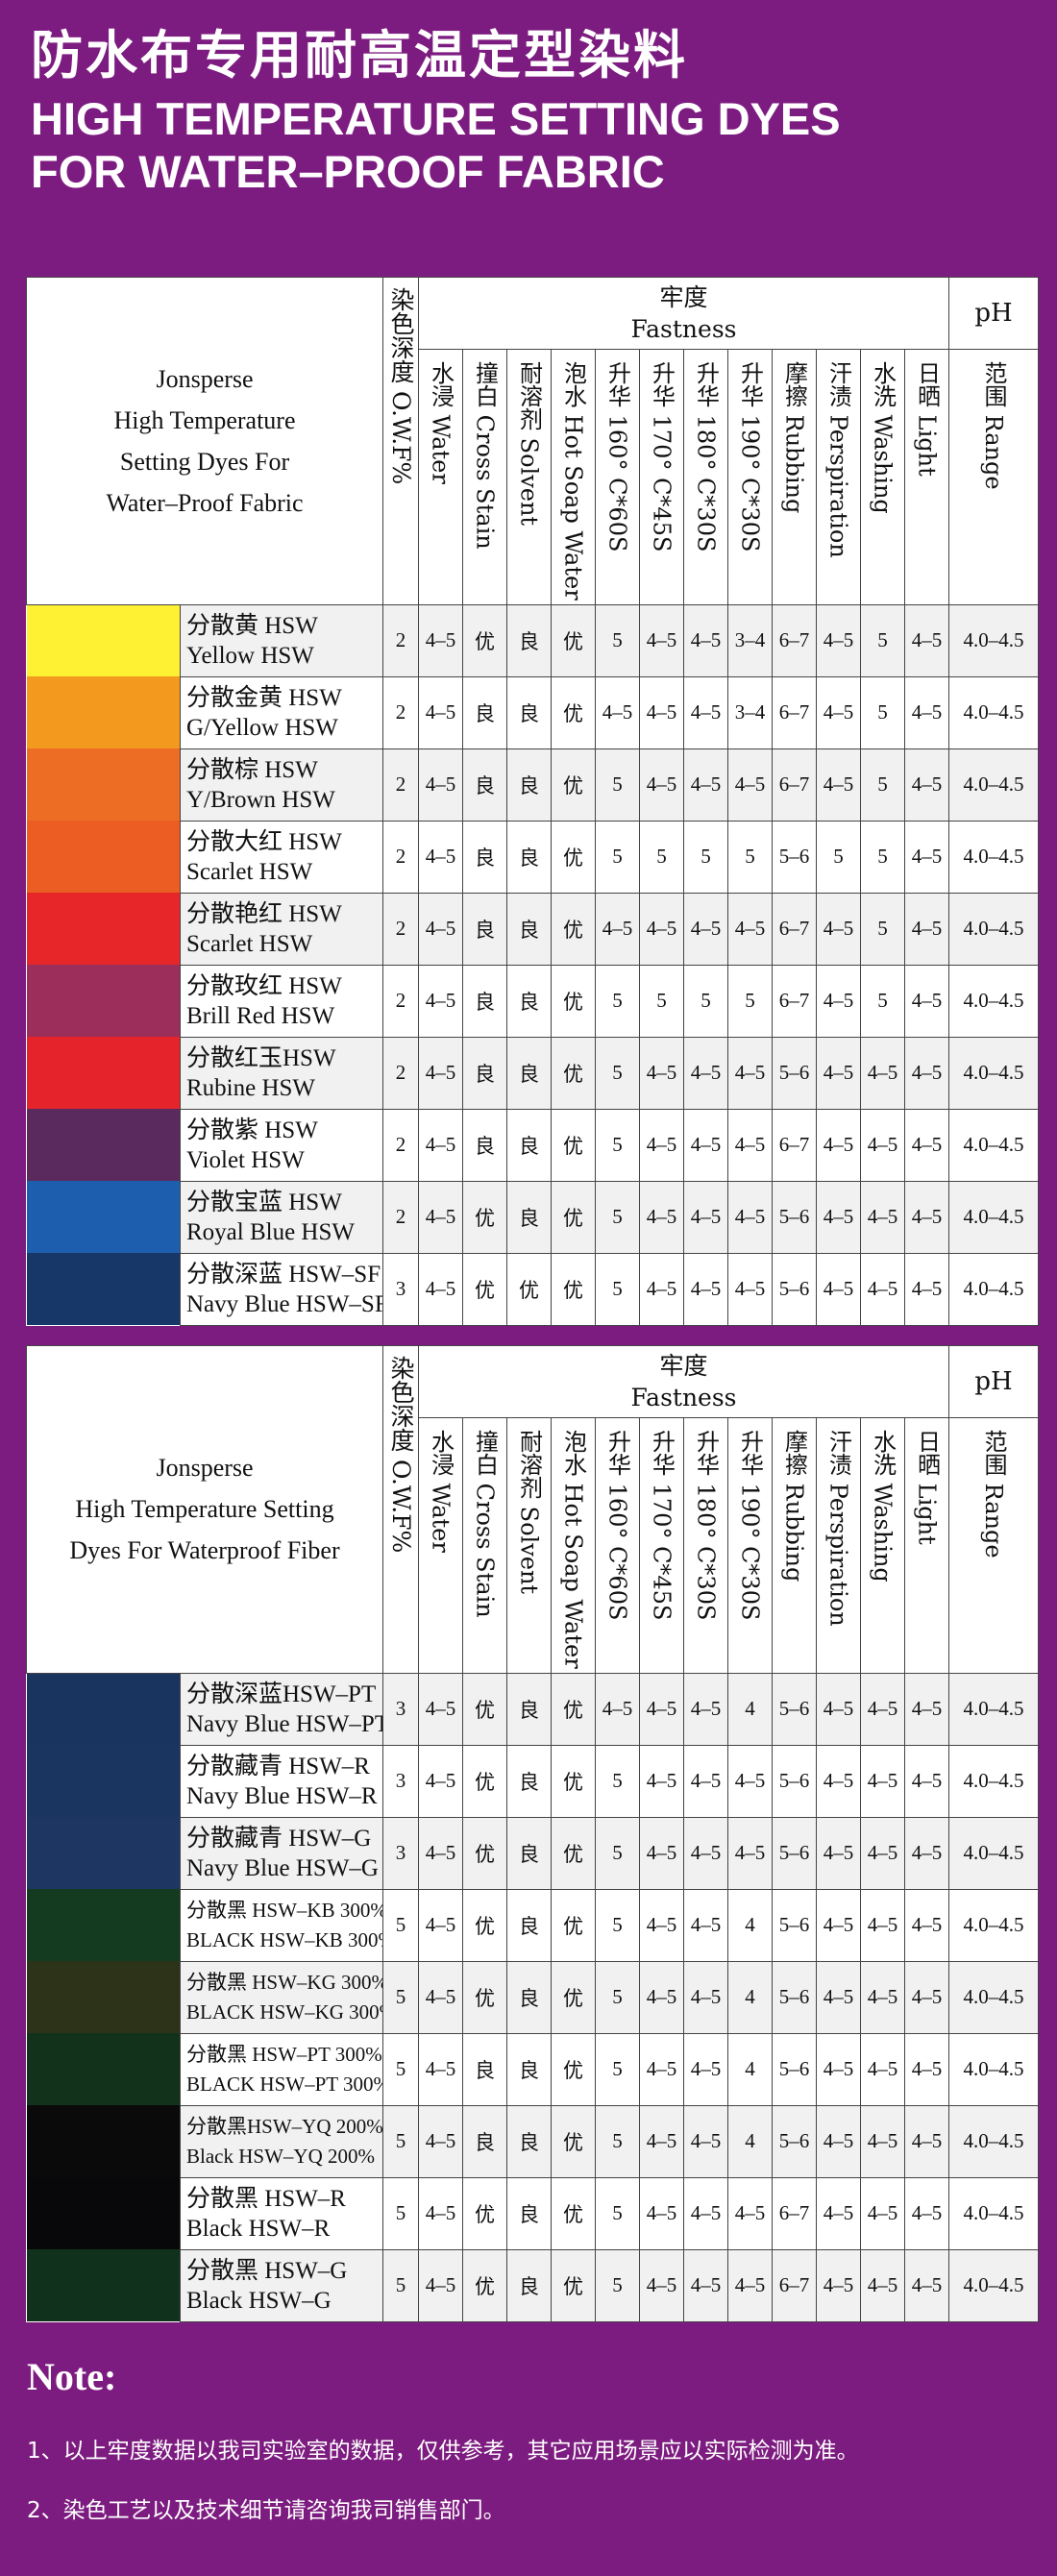 This screenshot has width=1057, height=2576. Describe the element at coordinates (281, 1853) in the screenshot. I see `dye-name: 分散藏青 HSW–G Navy Blue HSW–G` at that location.